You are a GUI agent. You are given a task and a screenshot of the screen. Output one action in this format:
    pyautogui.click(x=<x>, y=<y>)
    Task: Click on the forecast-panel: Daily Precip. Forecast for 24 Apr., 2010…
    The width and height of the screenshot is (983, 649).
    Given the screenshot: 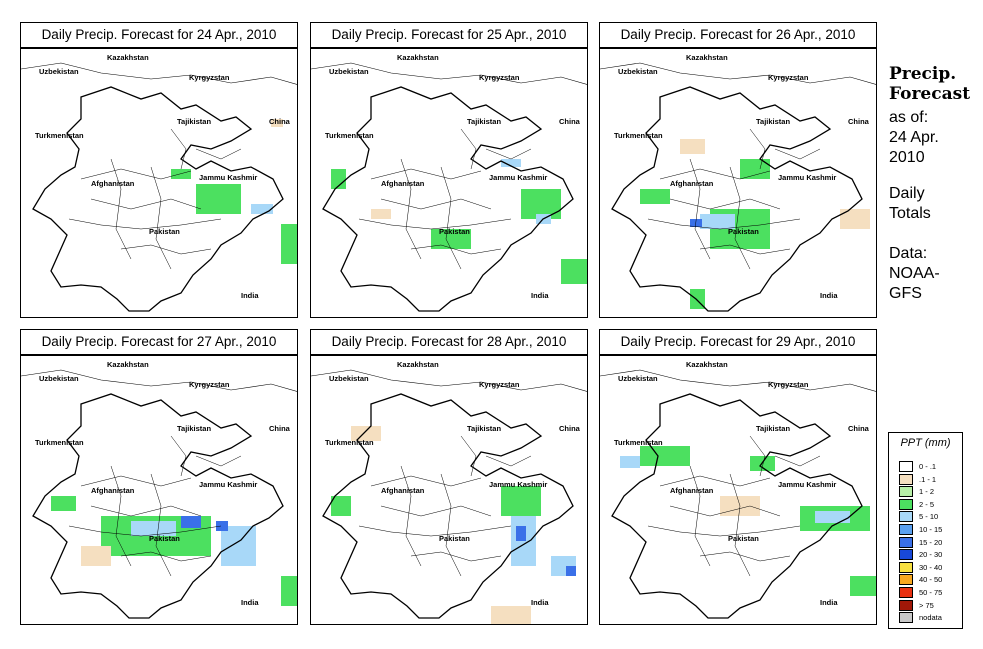 What is the action you would take?
    pyautogui.click(x=159, y=170)
    